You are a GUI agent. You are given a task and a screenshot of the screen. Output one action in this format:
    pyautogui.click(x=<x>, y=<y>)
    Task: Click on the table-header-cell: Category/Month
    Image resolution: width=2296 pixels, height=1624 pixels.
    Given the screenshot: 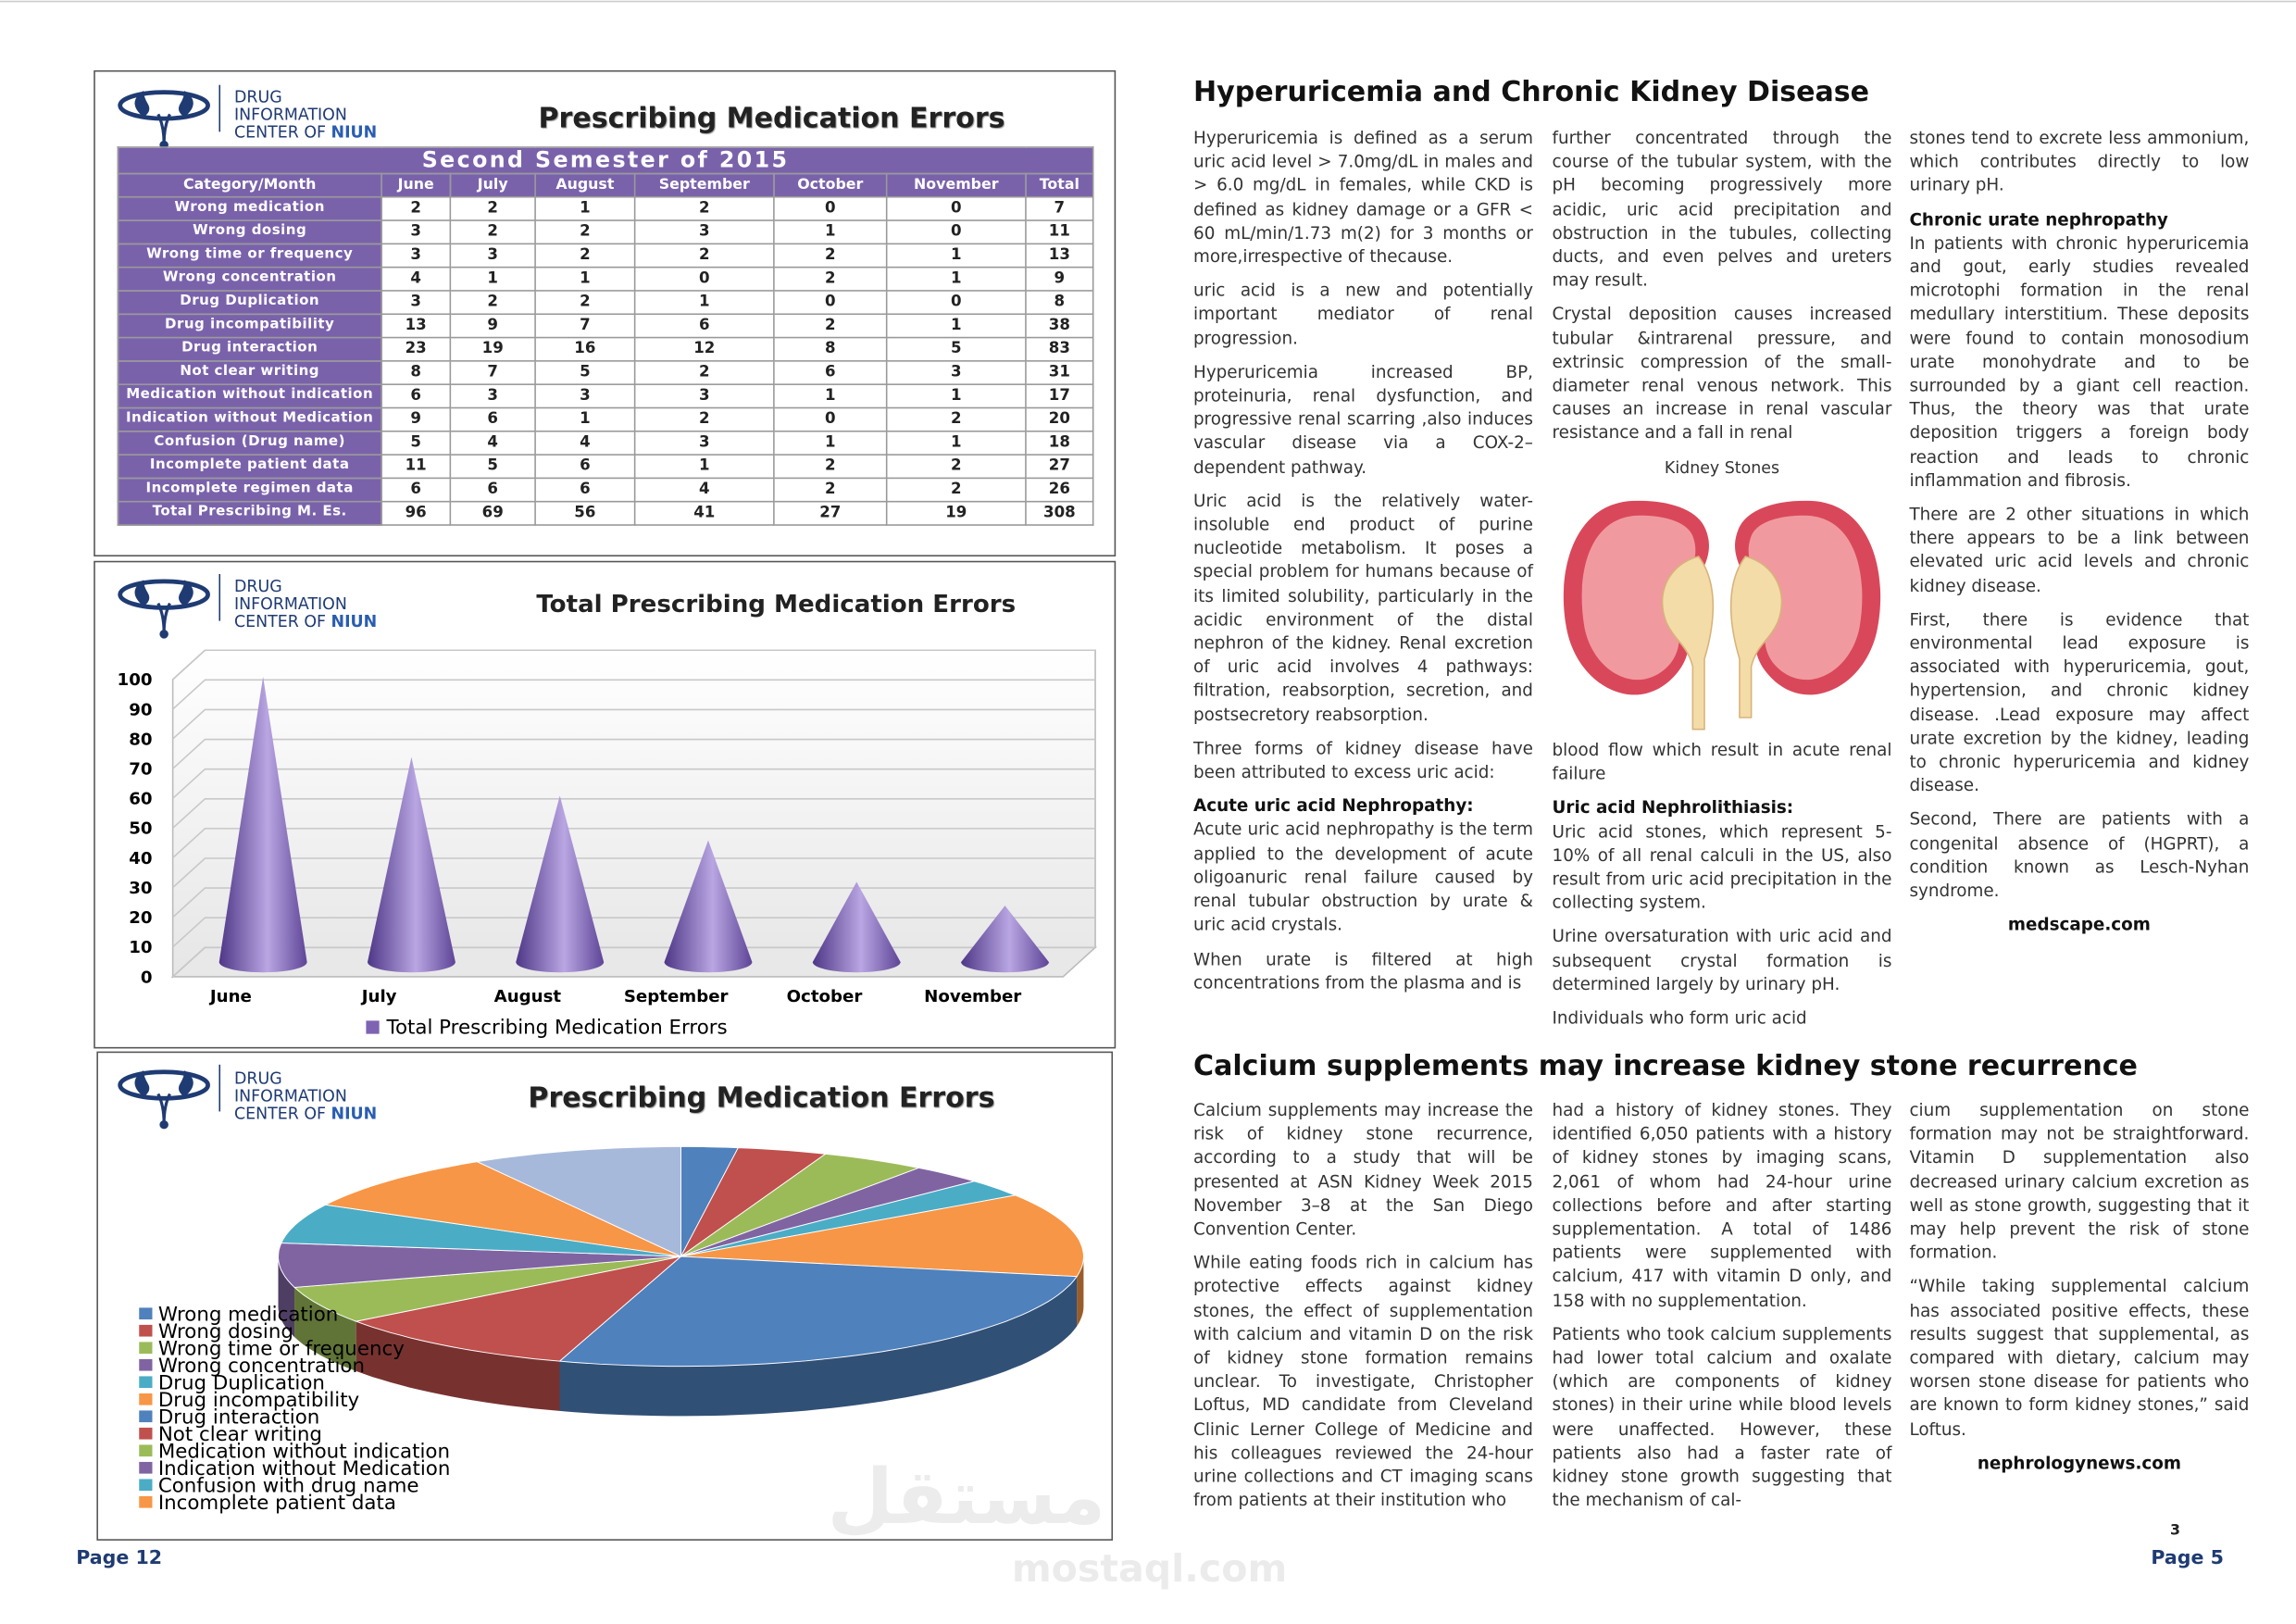 What is the action you would take?
    pyautogui.click(x=249, y=185)
    